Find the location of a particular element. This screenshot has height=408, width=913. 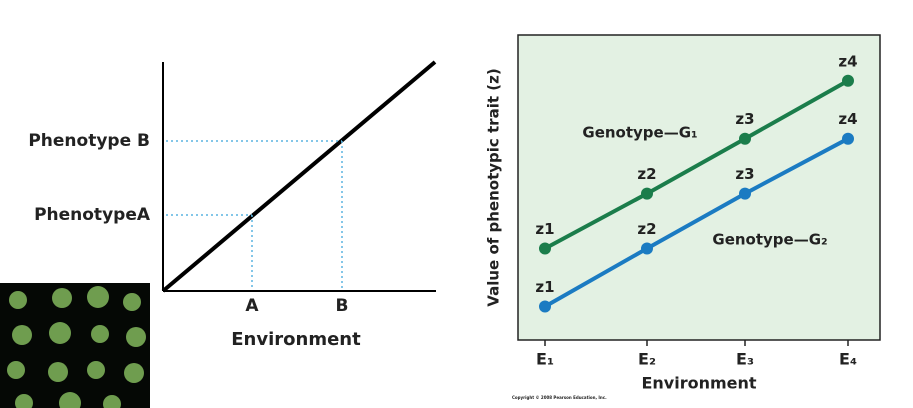

y-label: Phenotype B is located at coordinates (89, 141).